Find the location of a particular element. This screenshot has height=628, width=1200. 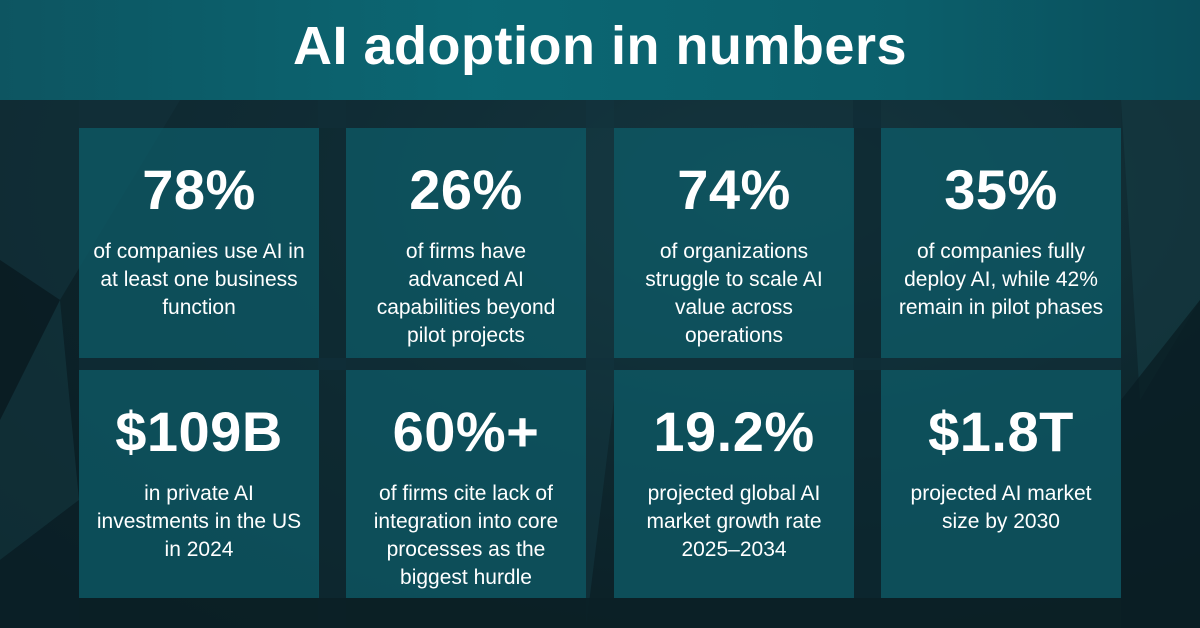

page-title: AI adoption in numbers is located at coordinates (600, 46).